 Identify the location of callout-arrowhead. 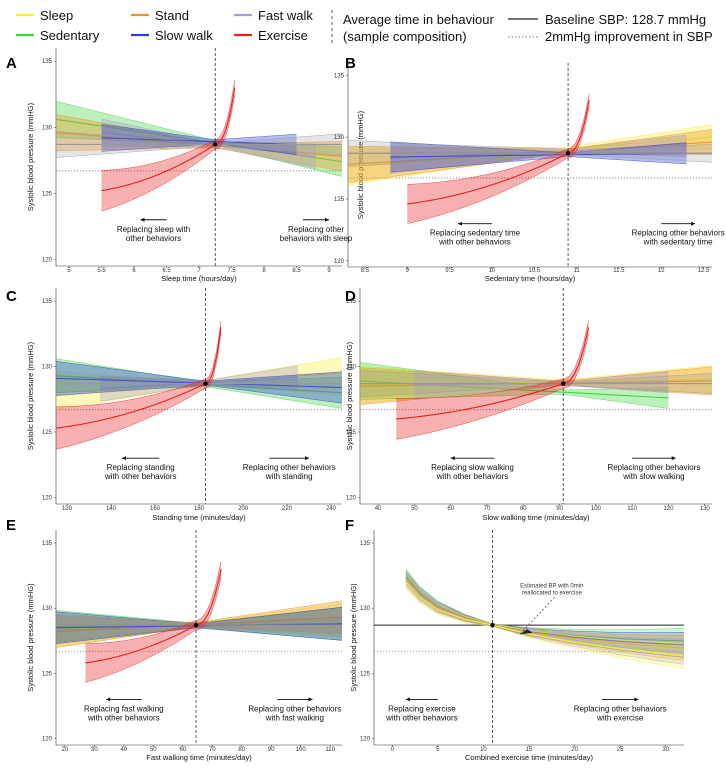
(526, 632).